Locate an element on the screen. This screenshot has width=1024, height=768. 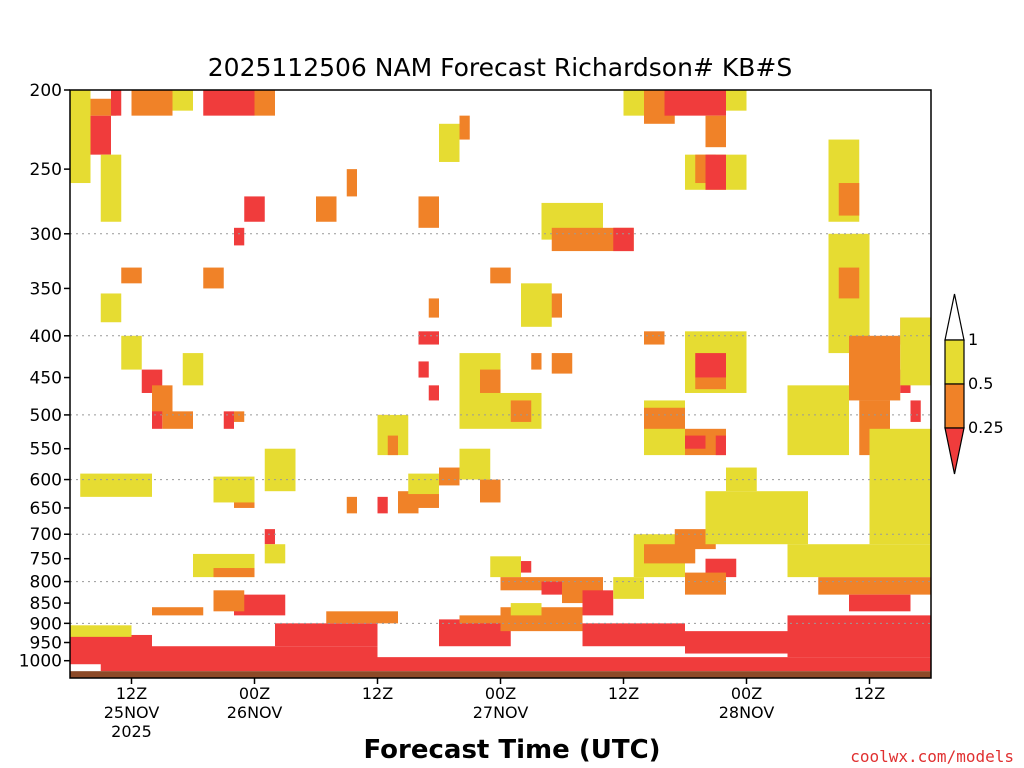
y-tick-label: 850 is located at coordinates (46, 604).